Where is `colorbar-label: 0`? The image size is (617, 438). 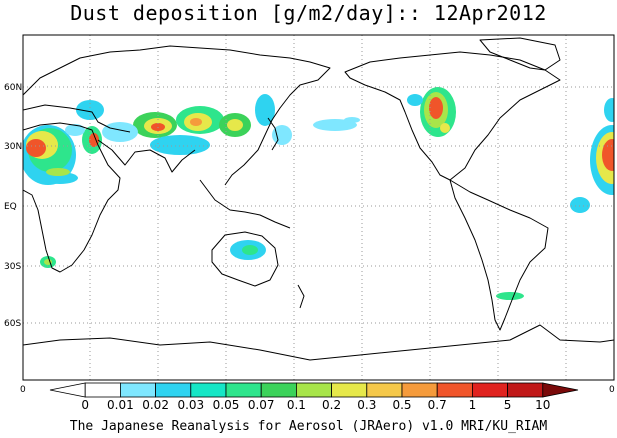
colorbar-label: 0 is located at coordinates (85, 405).